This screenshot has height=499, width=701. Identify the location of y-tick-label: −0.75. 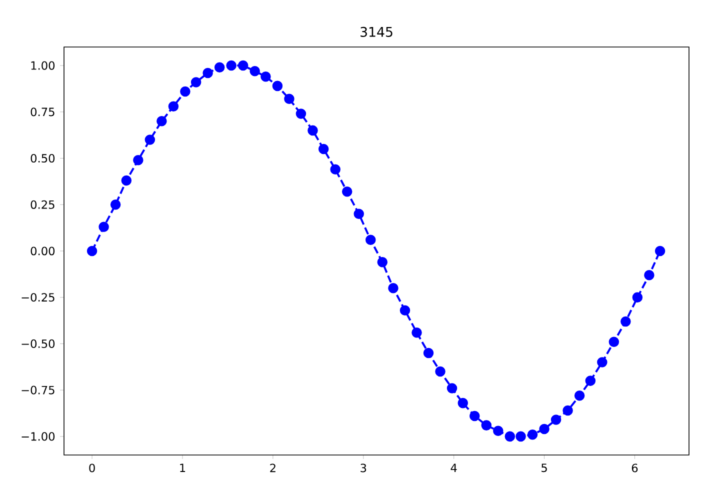
(38, 390).